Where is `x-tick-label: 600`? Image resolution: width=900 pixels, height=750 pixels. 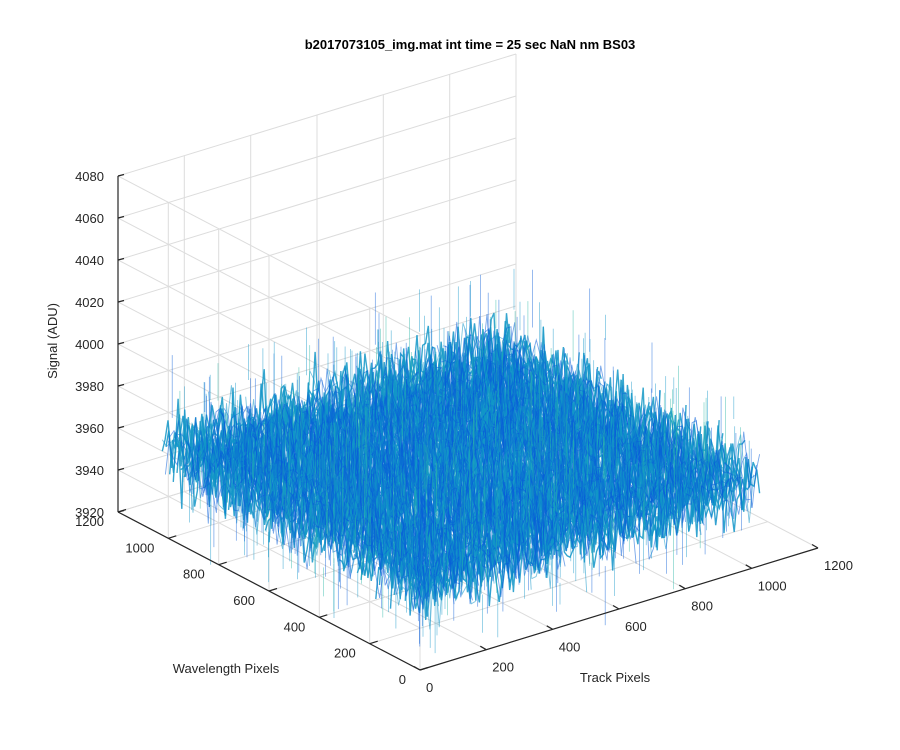
x-tick-label: 600 is located at coordinates (636, 626).